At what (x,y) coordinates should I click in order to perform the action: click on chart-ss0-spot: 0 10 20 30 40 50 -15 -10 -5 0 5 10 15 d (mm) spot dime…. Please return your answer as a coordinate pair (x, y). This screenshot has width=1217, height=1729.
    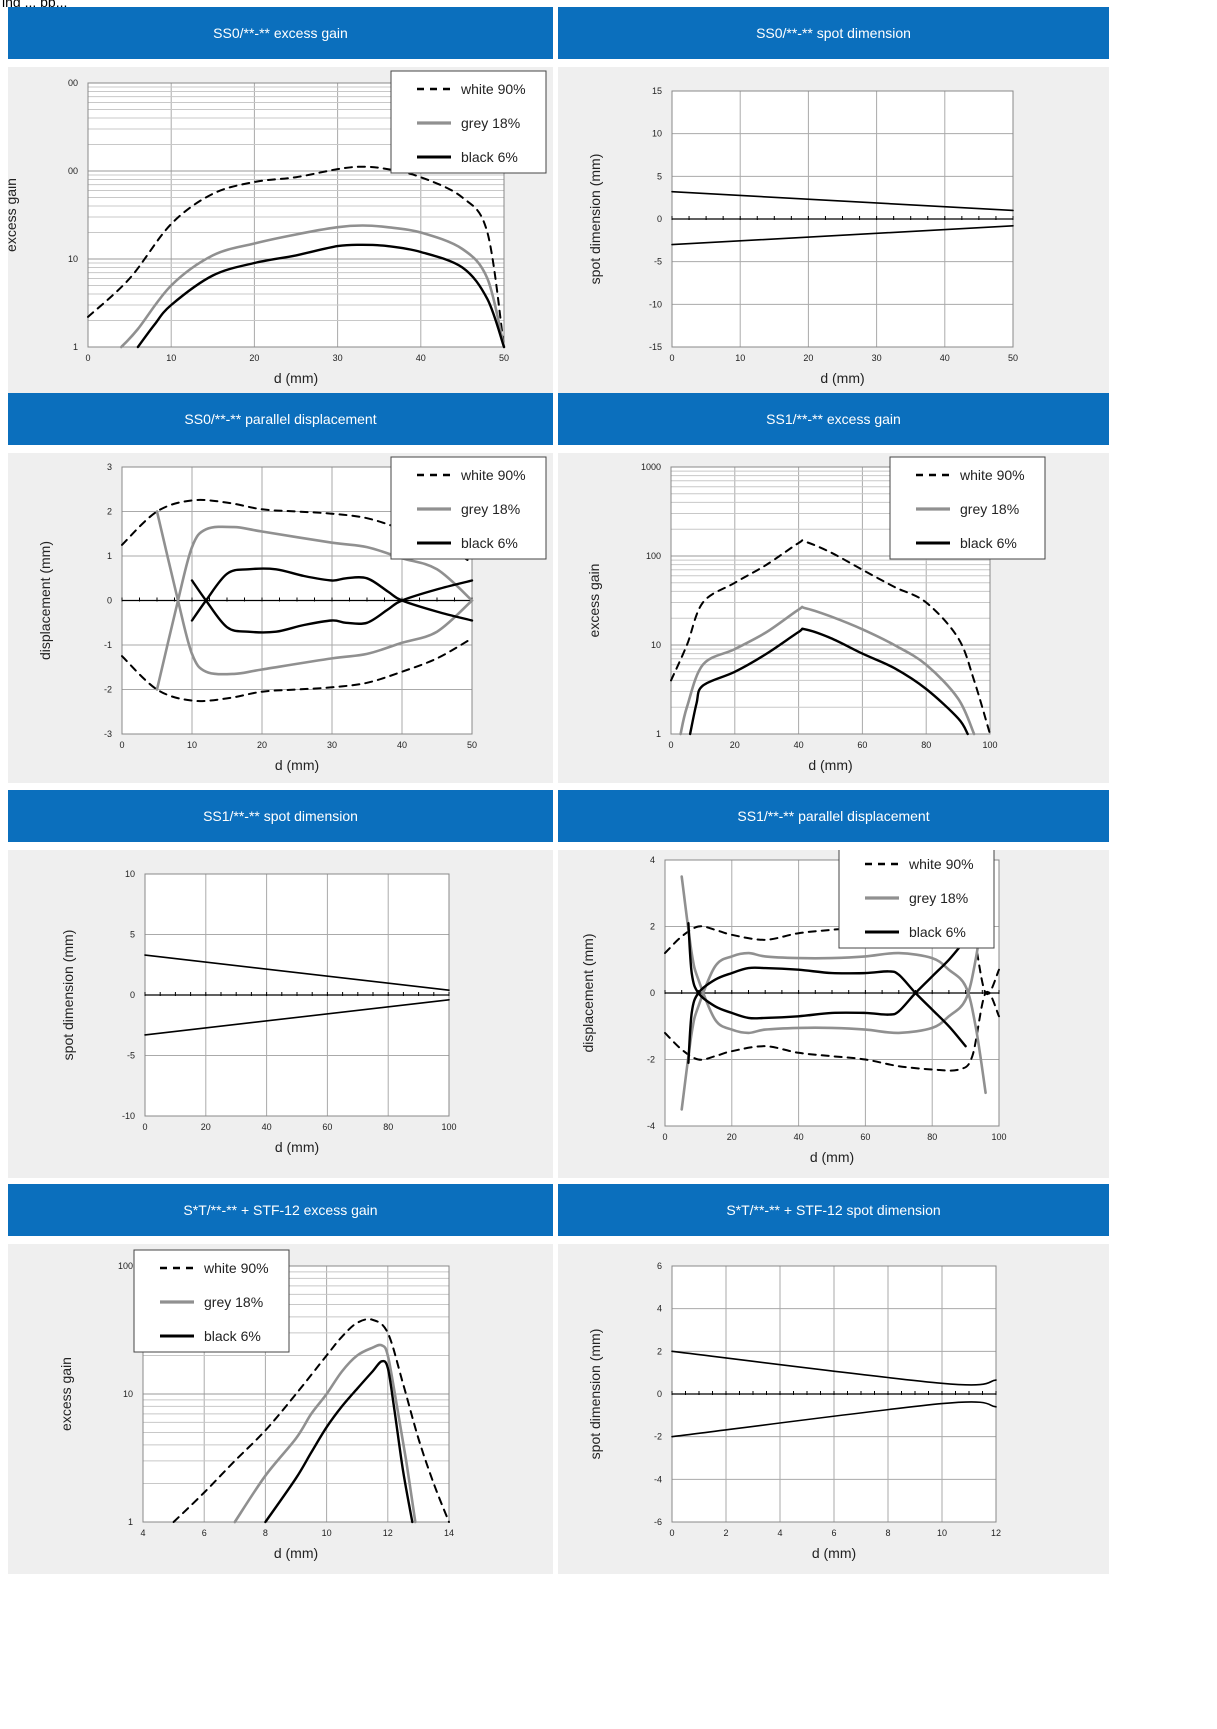
    Looking at the image, I should click on (802, 236).